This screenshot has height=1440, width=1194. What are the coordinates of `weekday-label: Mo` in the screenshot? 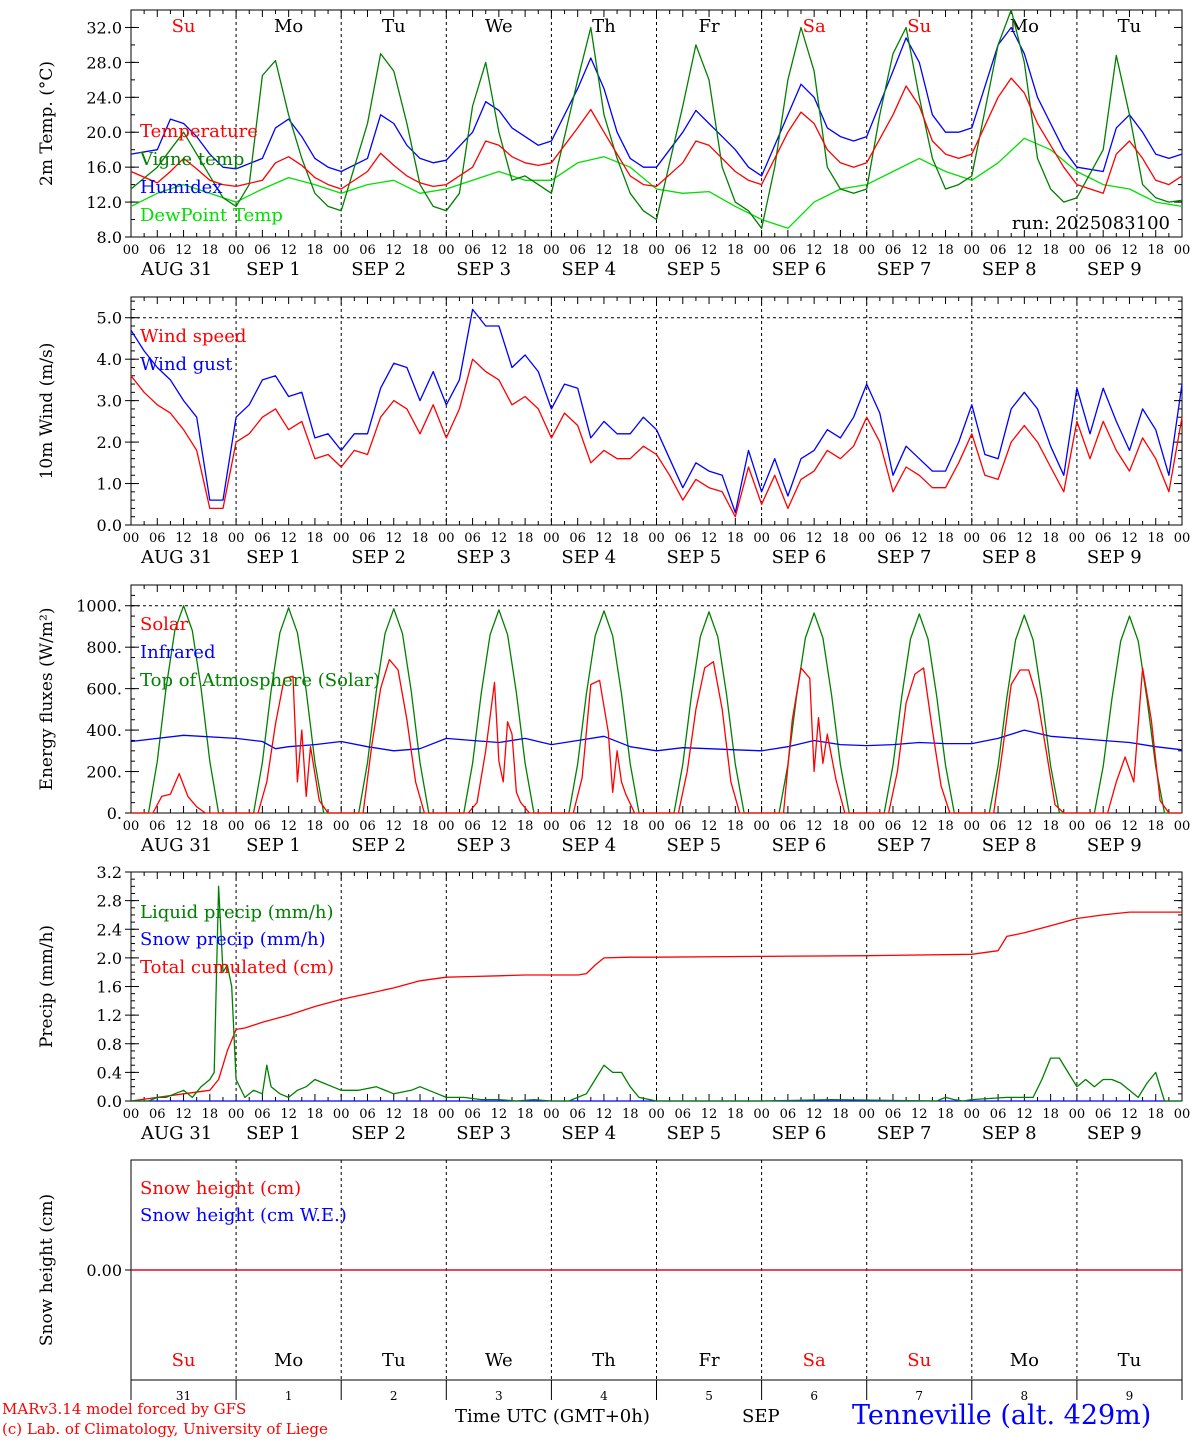 It's located at (288, 1360).